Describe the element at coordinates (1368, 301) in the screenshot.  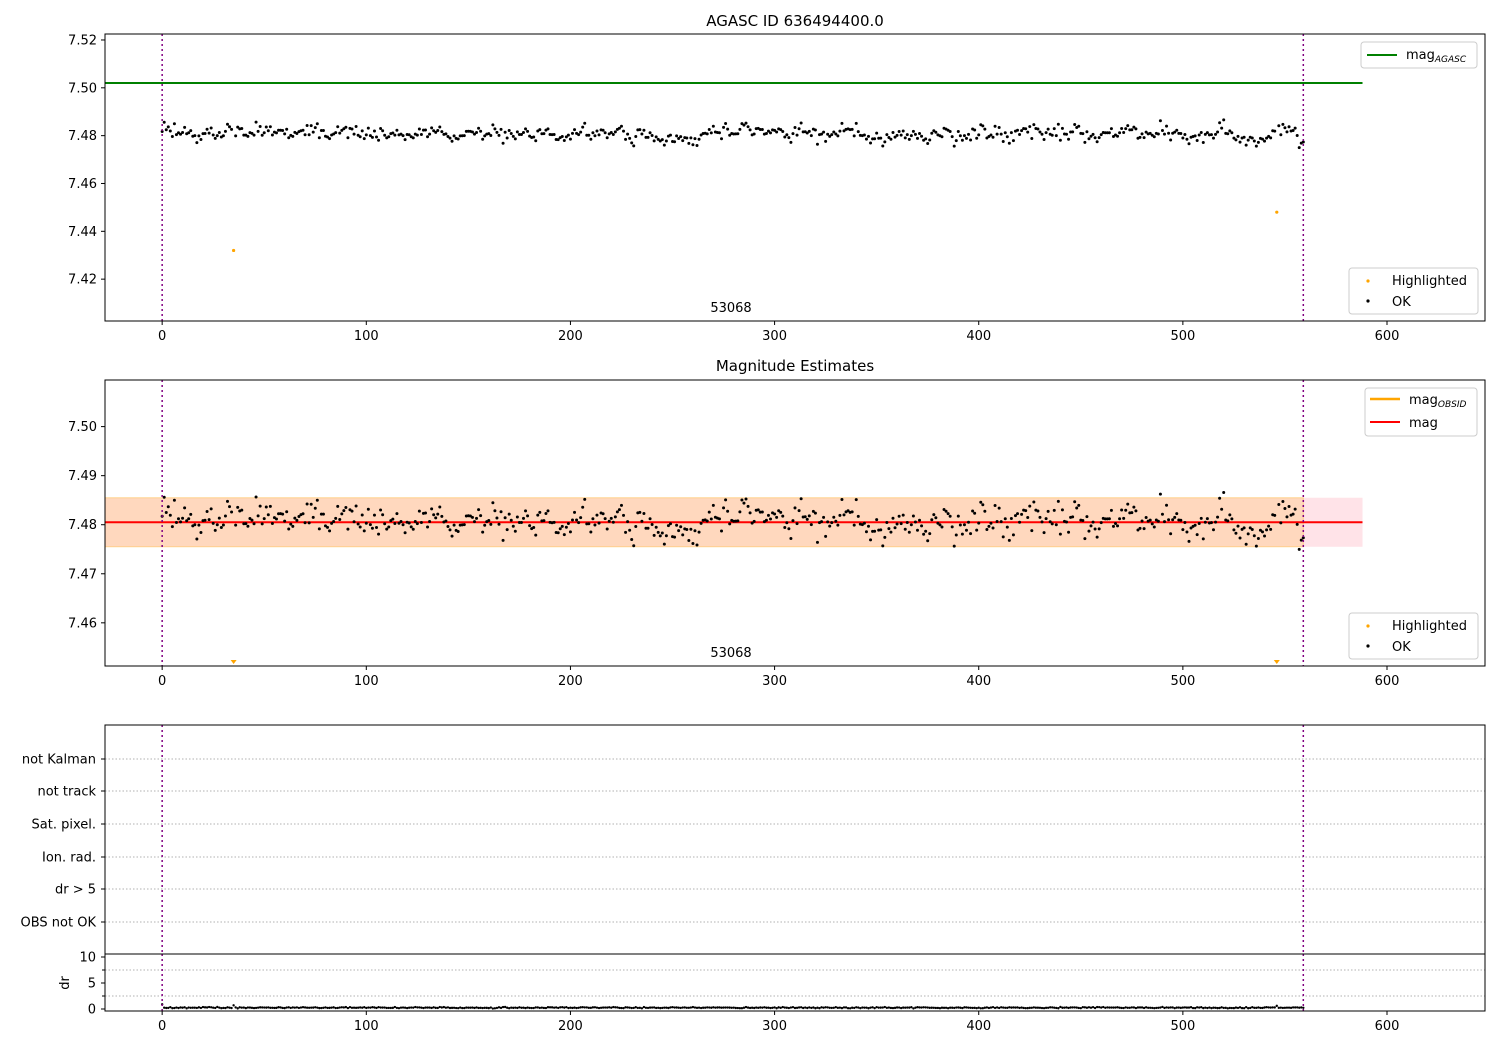
I see `legend-ok-marker` at that location.